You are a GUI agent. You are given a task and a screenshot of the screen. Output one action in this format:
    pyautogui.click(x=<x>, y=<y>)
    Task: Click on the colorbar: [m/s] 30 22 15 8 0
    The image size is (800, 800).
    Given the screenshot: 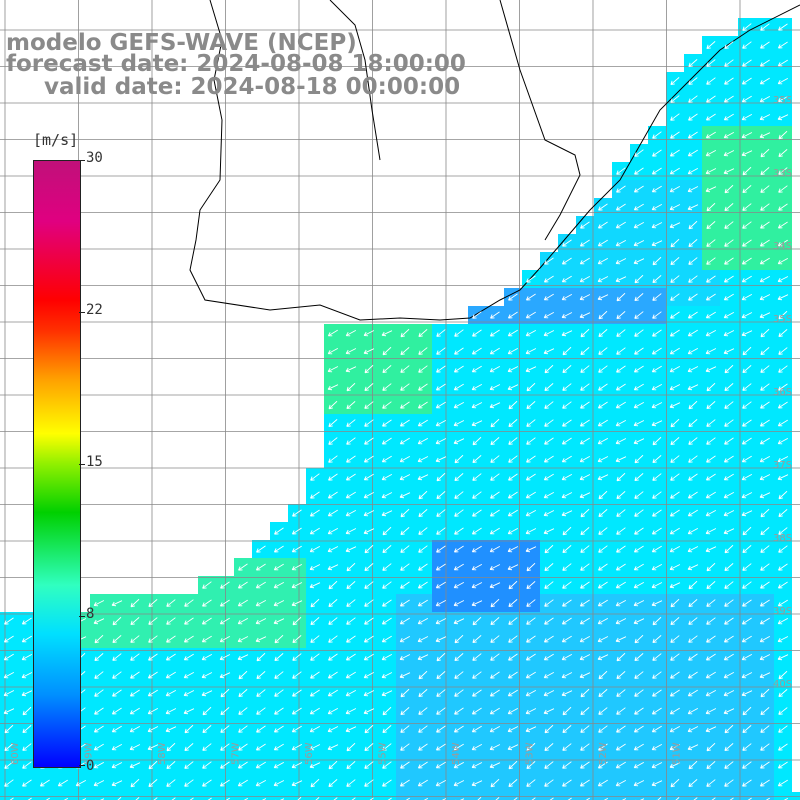 What is the action you would take?
    pyautogui.click(x=55, y=453)
    